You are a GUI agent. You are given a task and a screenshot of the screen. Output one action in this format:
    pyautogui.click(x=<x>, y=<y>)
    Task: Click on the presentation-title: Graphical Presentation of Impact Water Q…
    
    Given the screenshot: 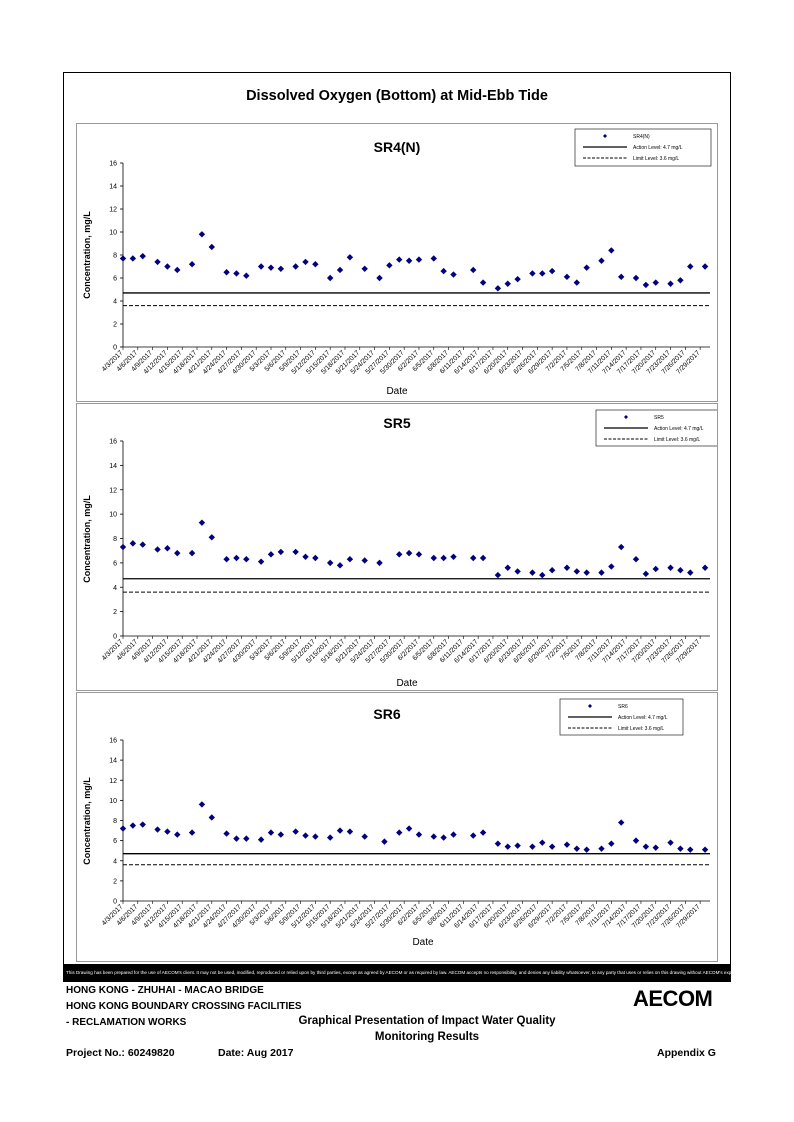 What is the action you would take?
    pyautogui.click(x=427, y=1029)
    